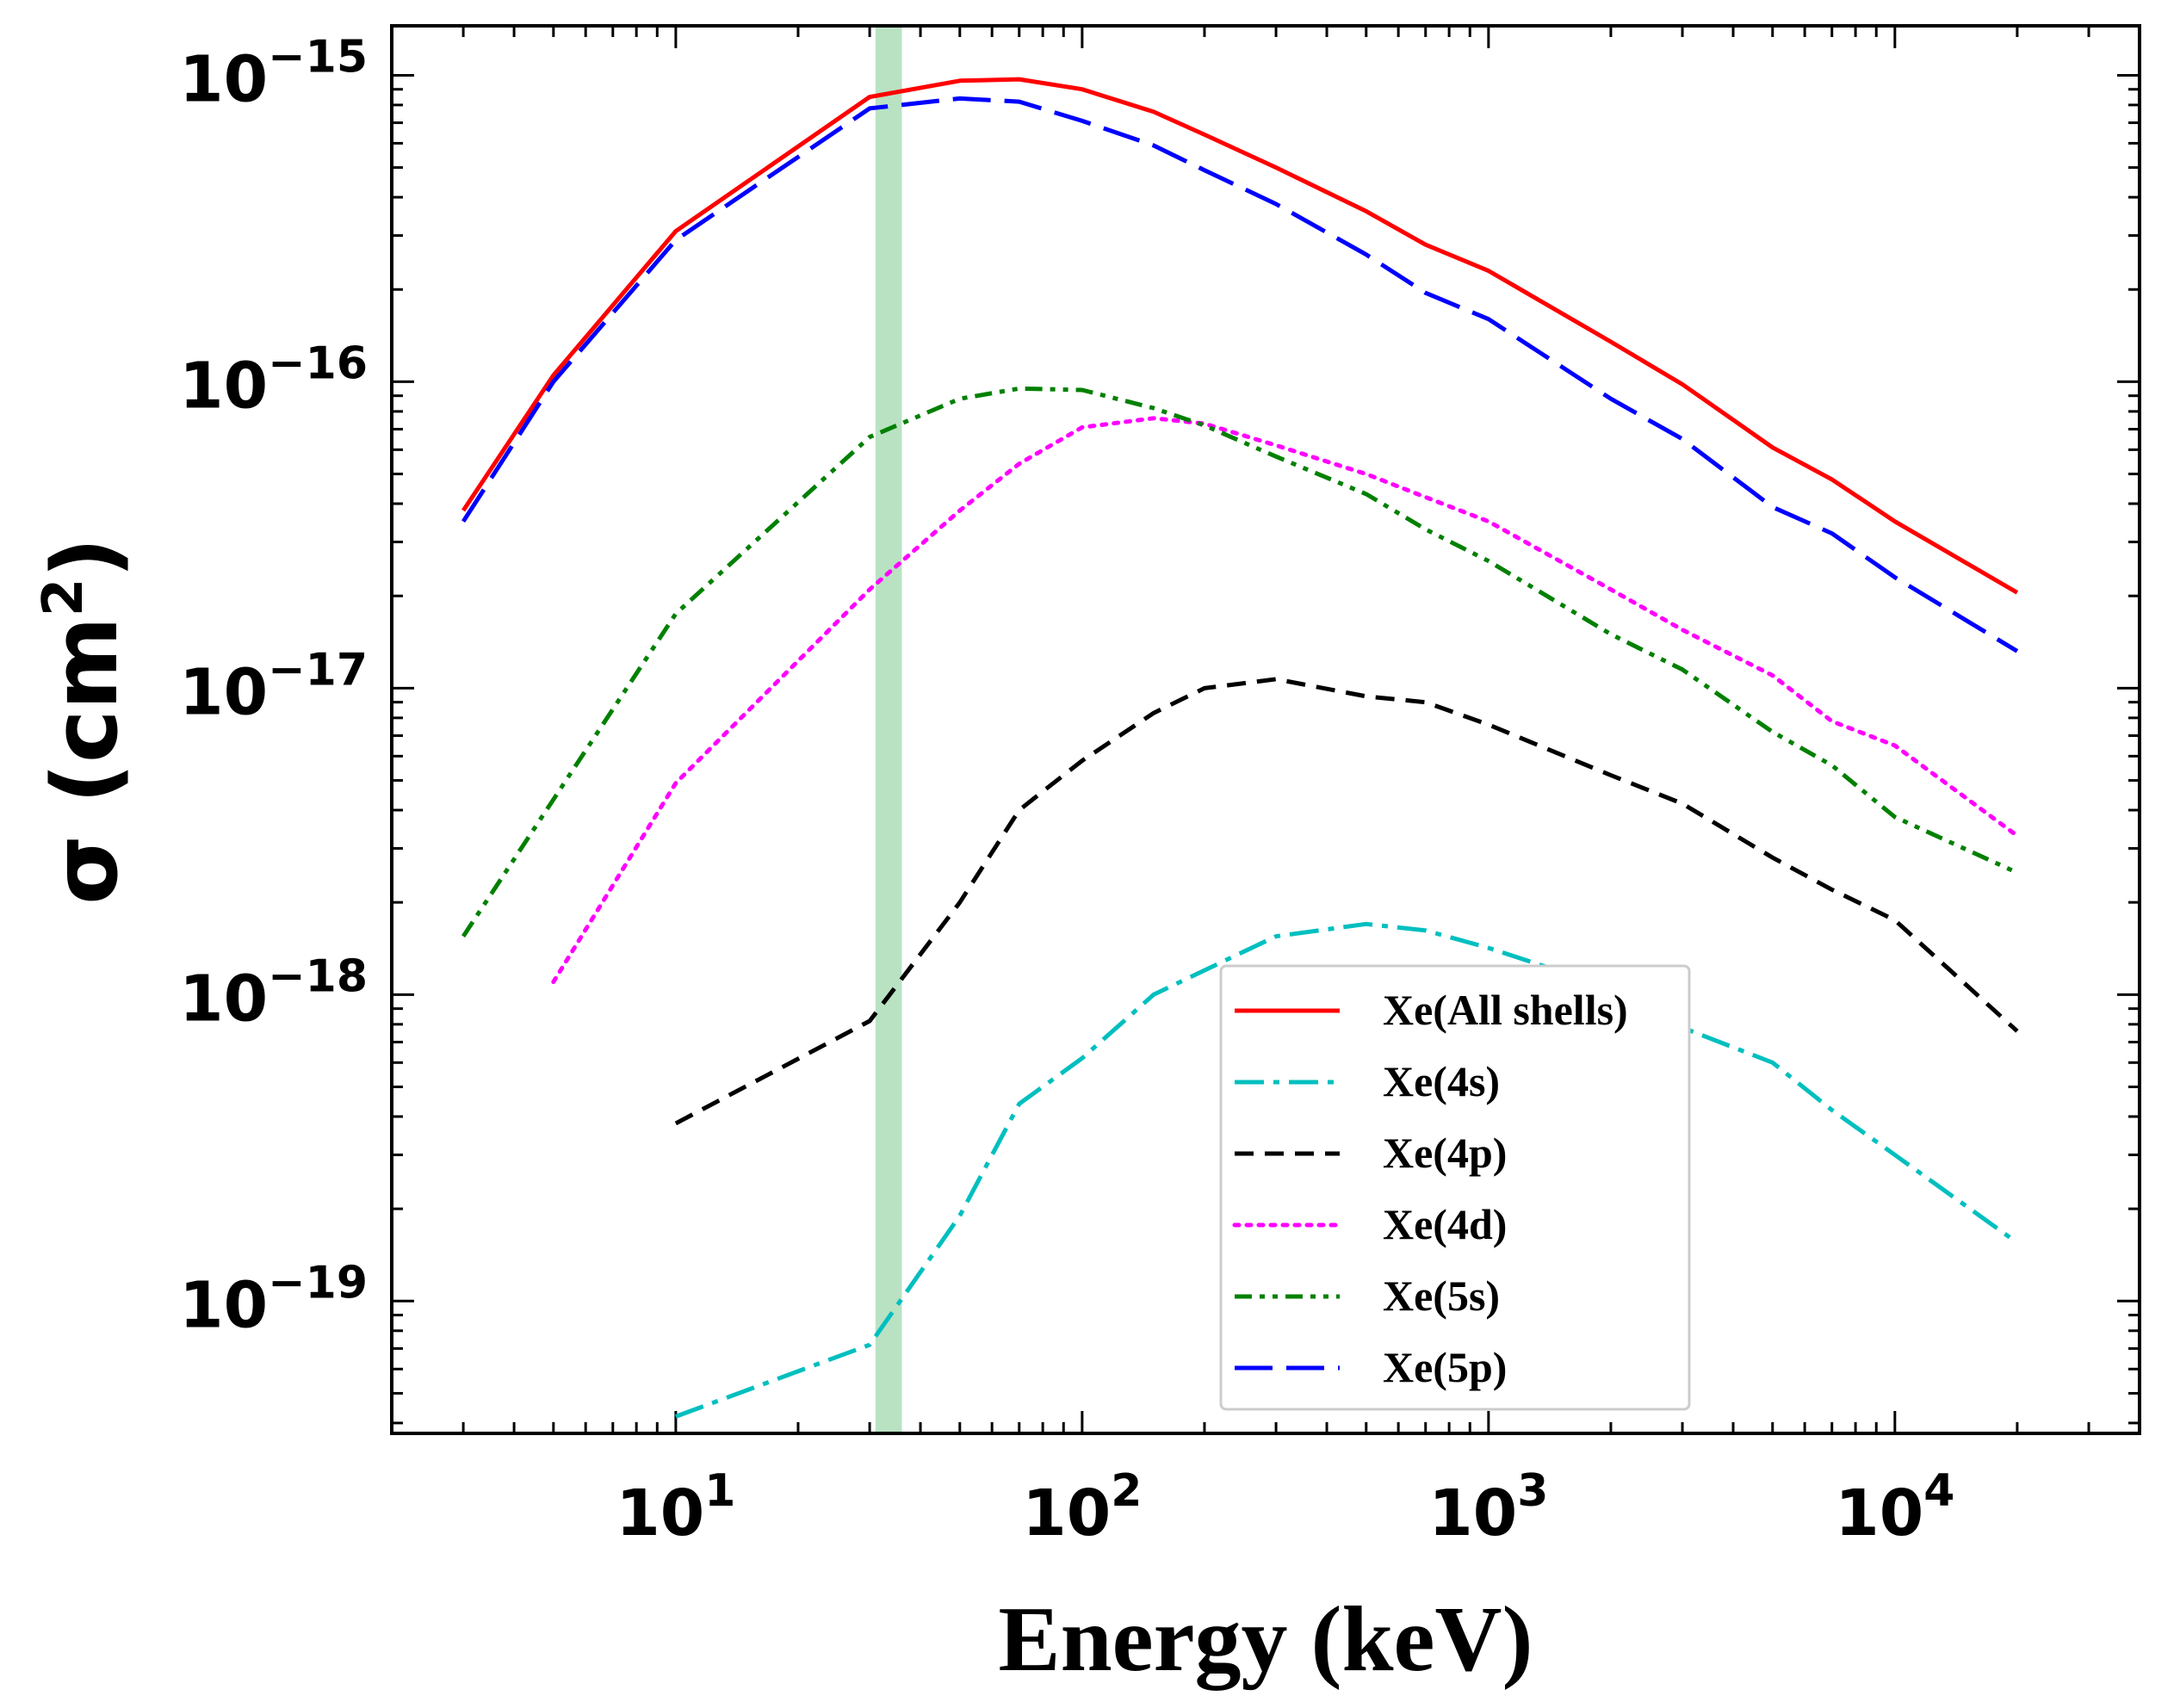 Image resolution: width=2180 pixels, height=1708 pixels. What do you see at coordinates (1126, 1491) in the screenshot?
I see `x-tick-label-exp: 2` at bounding box center [1126, 1491].